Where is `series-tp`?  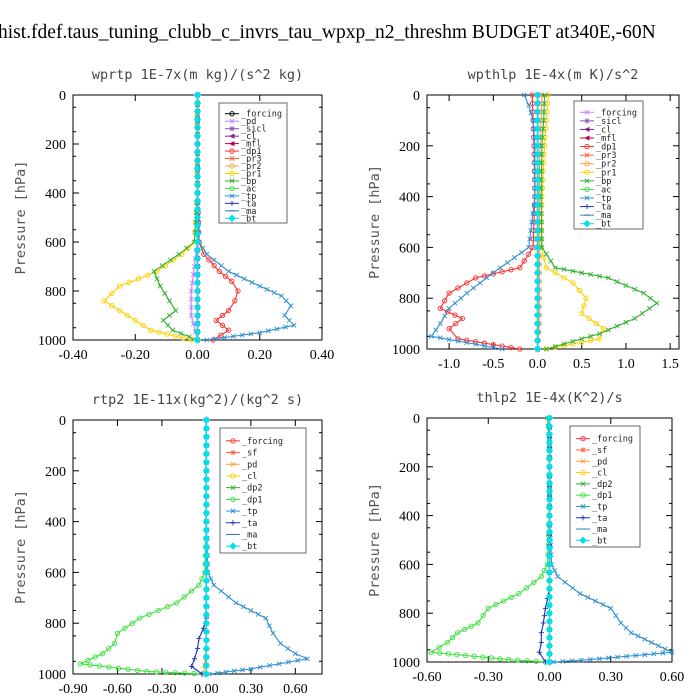 series-tp is located at coordinates (483, 222).